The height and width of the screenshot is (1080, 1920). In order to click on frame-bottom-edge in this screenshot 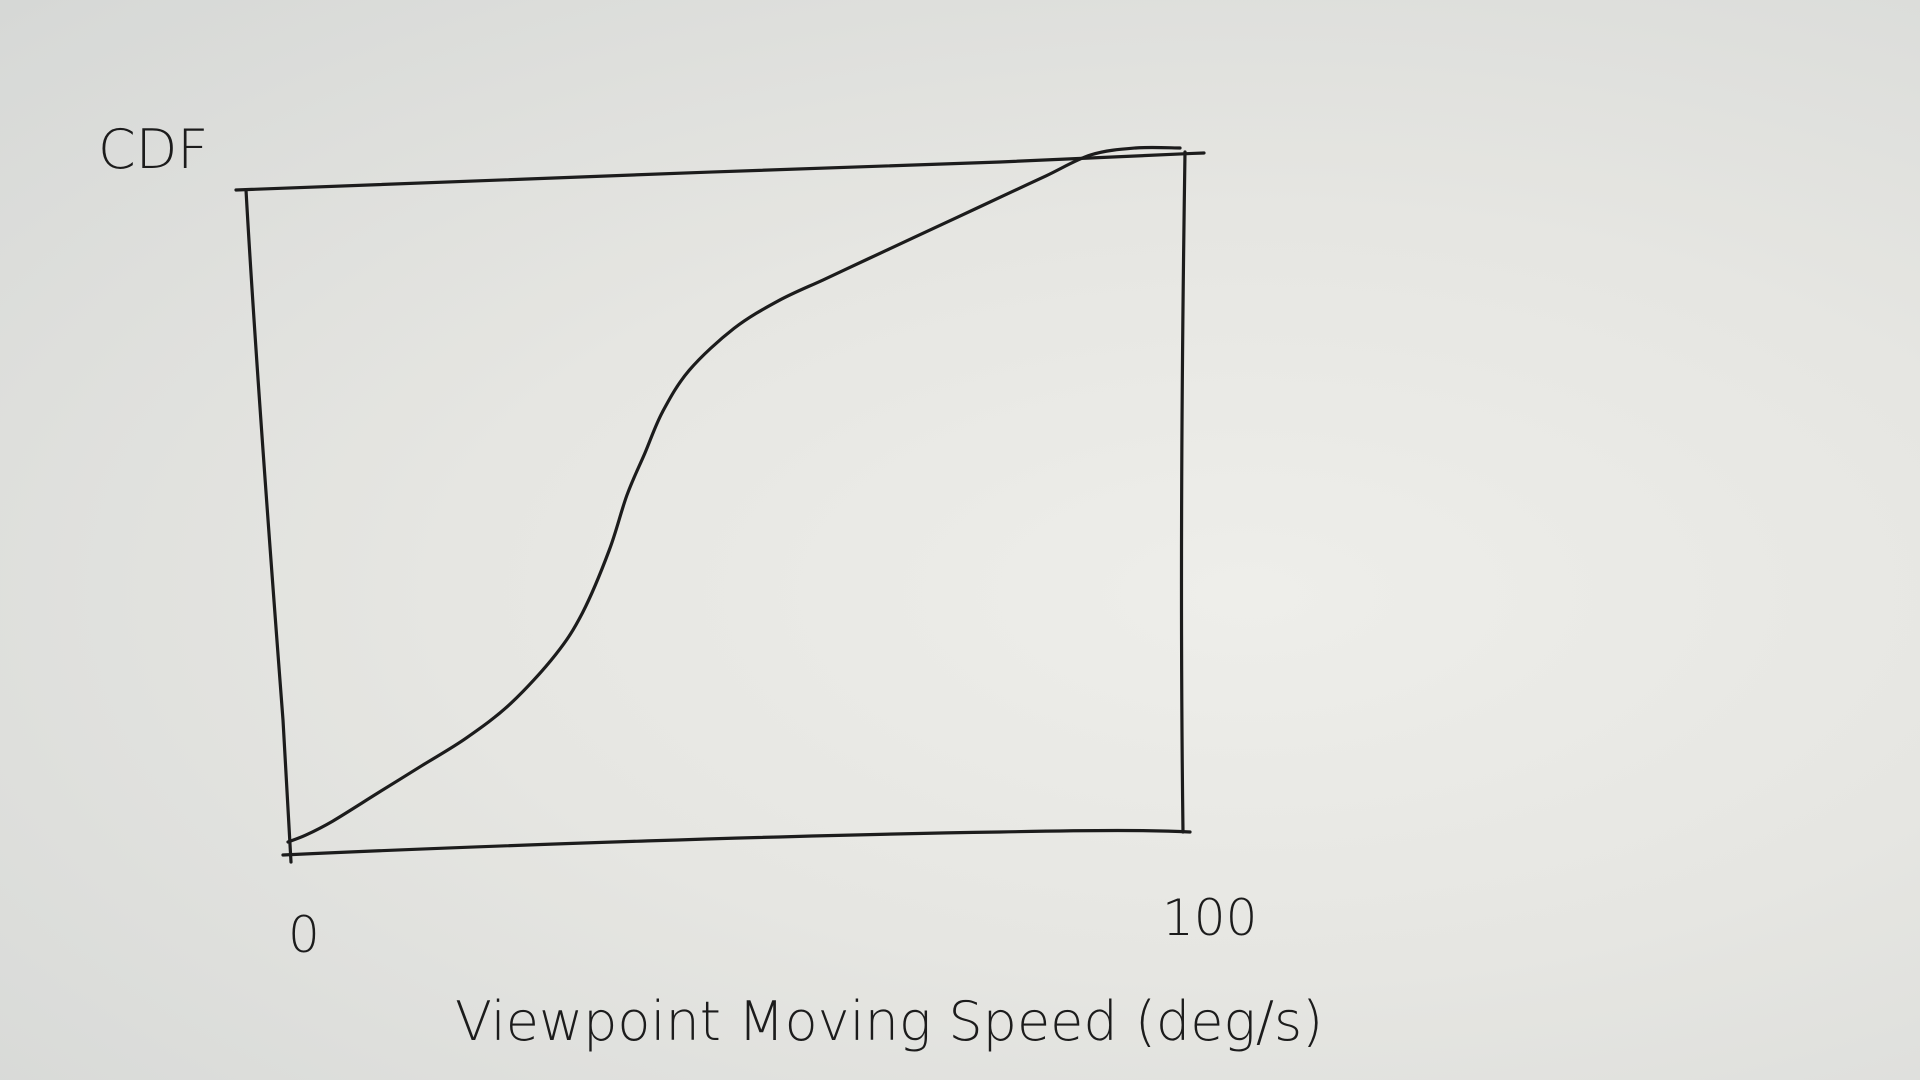, I will do `click(736, 842)`.